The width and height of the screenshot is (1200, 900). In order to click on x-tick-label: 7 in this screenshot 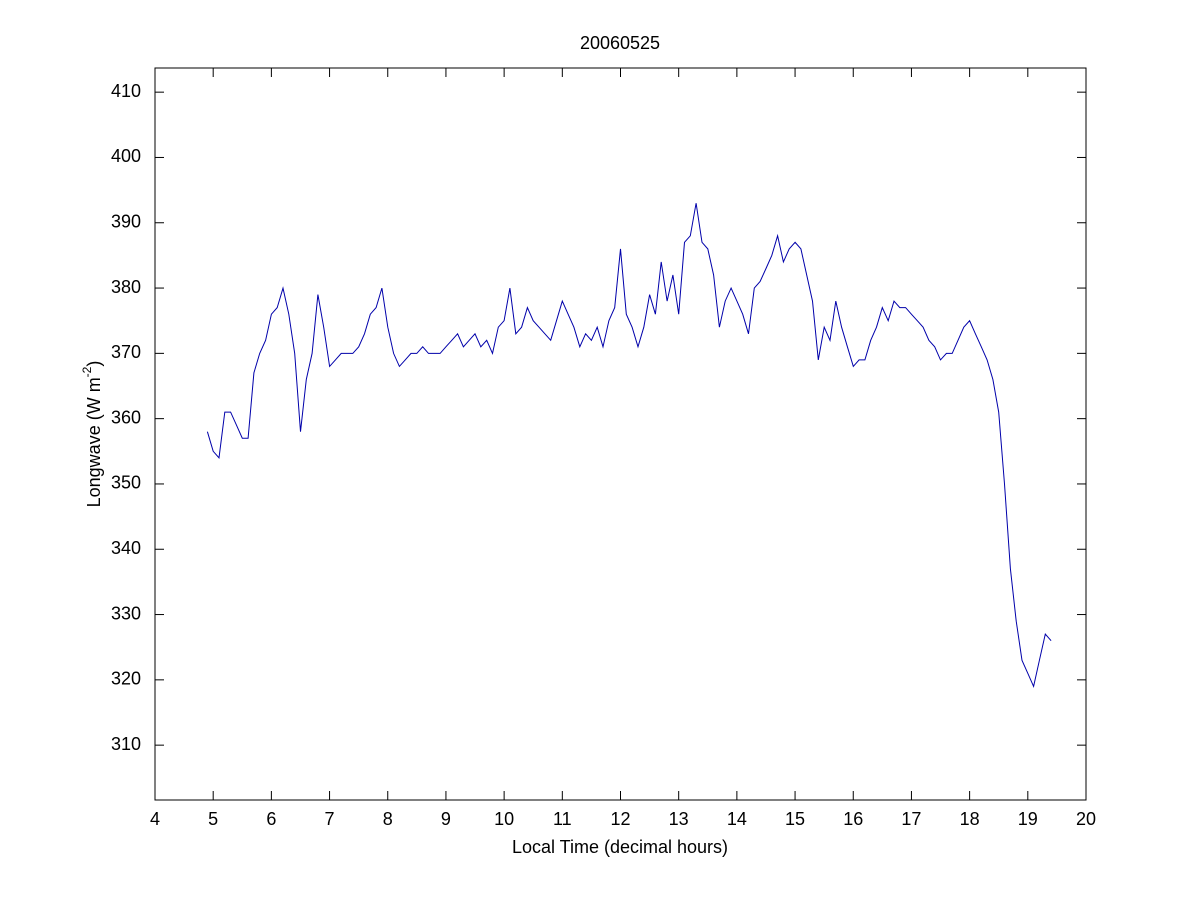, I will do `click(330, 819)`.